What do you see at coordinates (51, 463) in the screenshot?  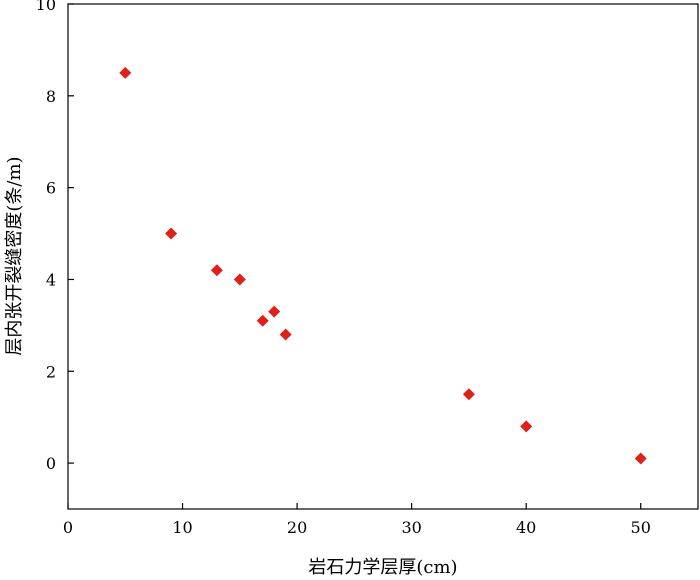 I see `y-tick-label: 0` at bounding box center [51, 463].